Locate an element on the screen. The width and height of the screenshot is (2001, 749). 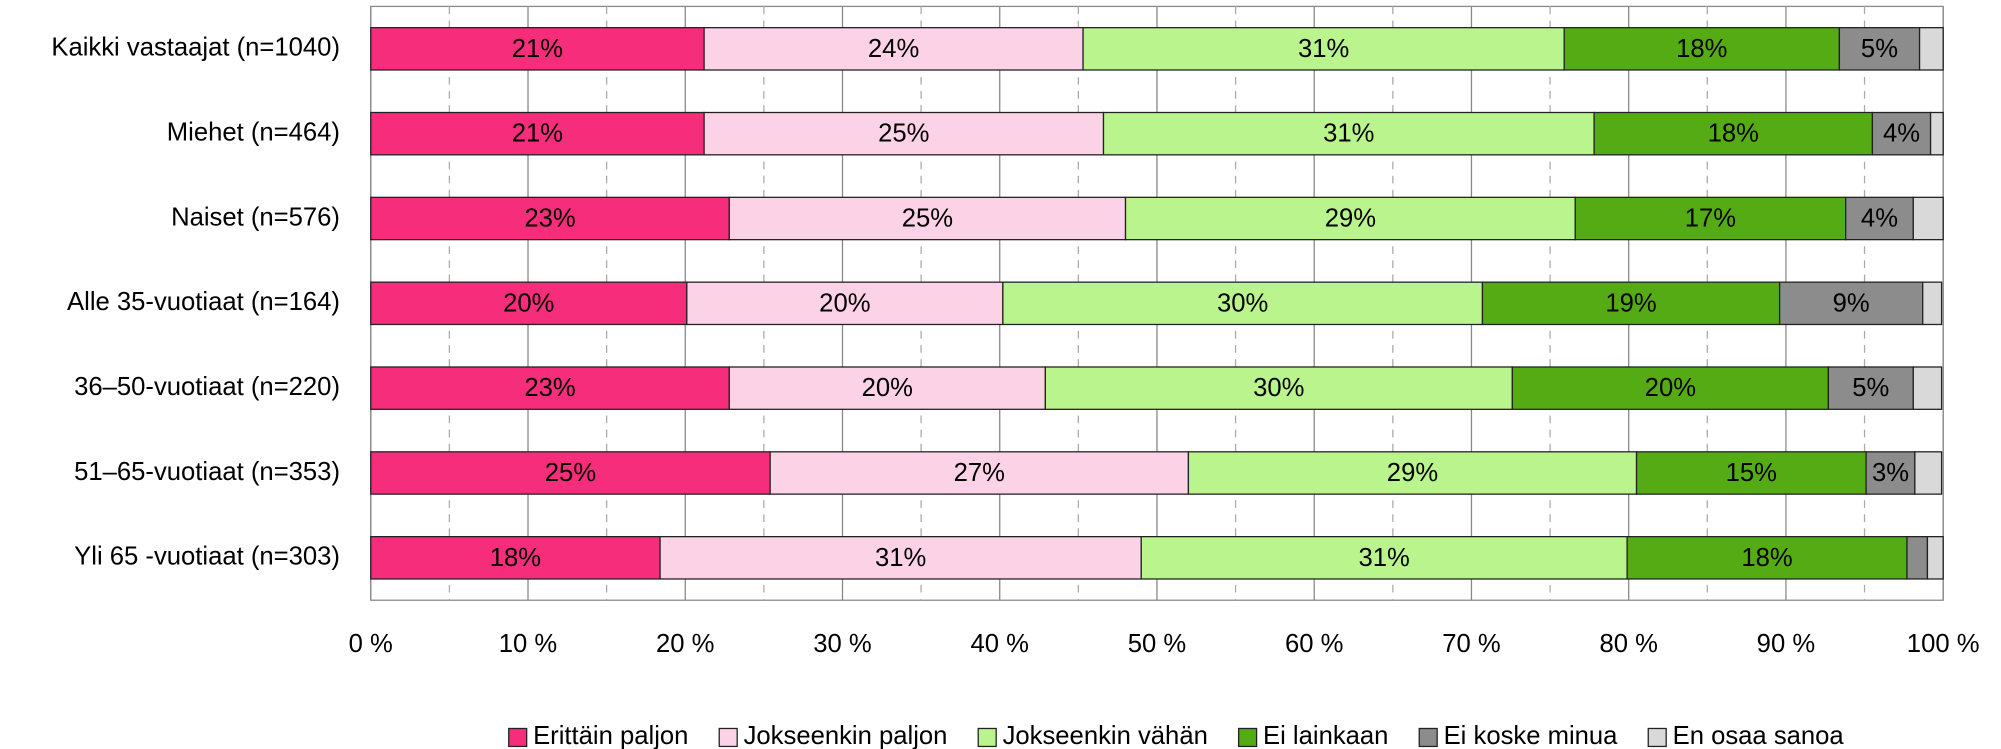
x-tick-label: 0 % is located at coordinates (371, 644).